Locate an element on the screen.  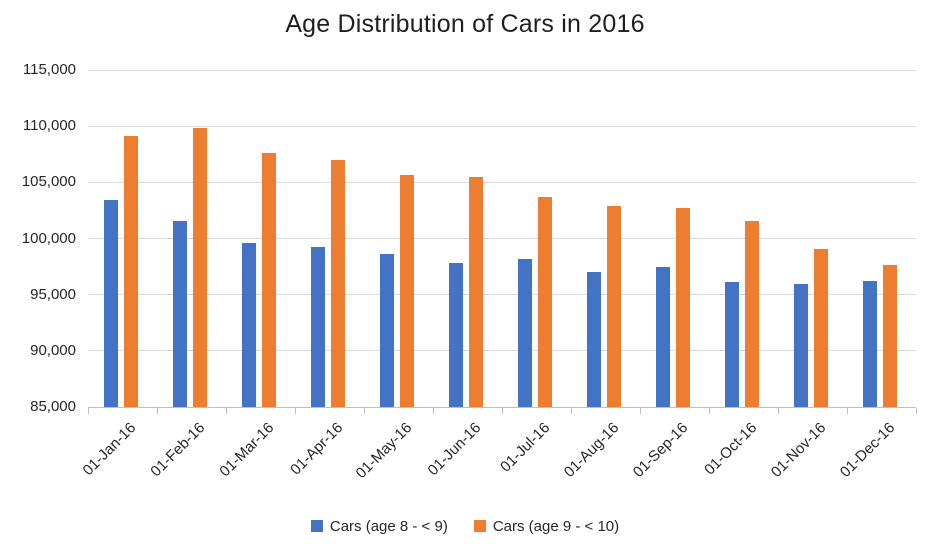
y-axis-label: 85,000 is located at coordinates (53, 406).